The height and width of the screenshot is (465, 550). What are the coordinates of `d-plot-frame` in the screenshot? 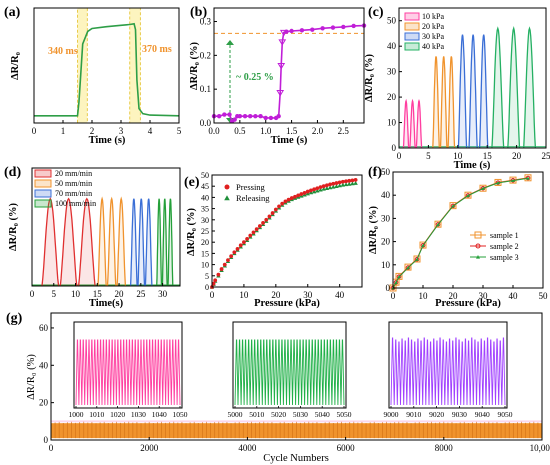 It's located at (106, 227).